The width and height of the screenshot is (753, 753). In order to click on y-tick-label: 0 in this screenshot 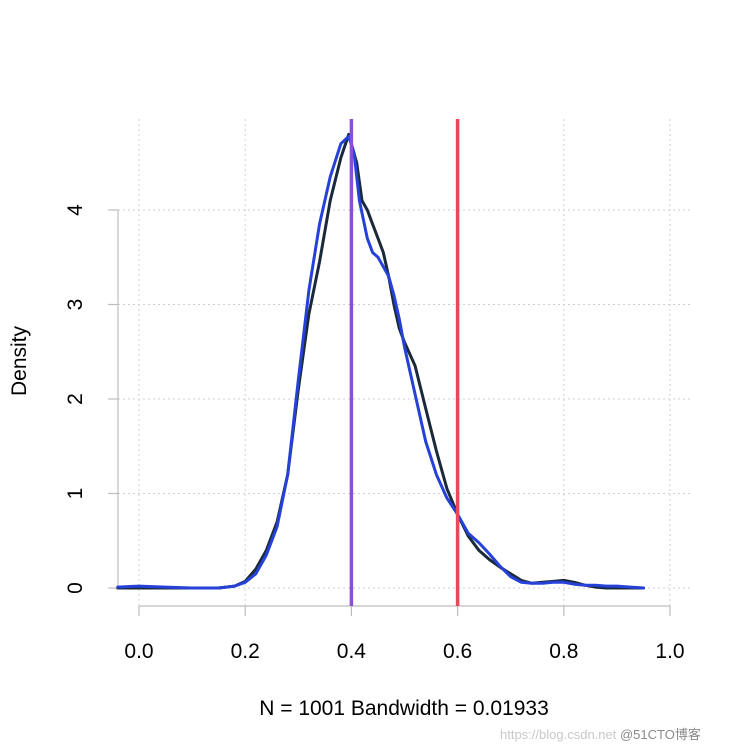, I will do `click(75, 588)`.